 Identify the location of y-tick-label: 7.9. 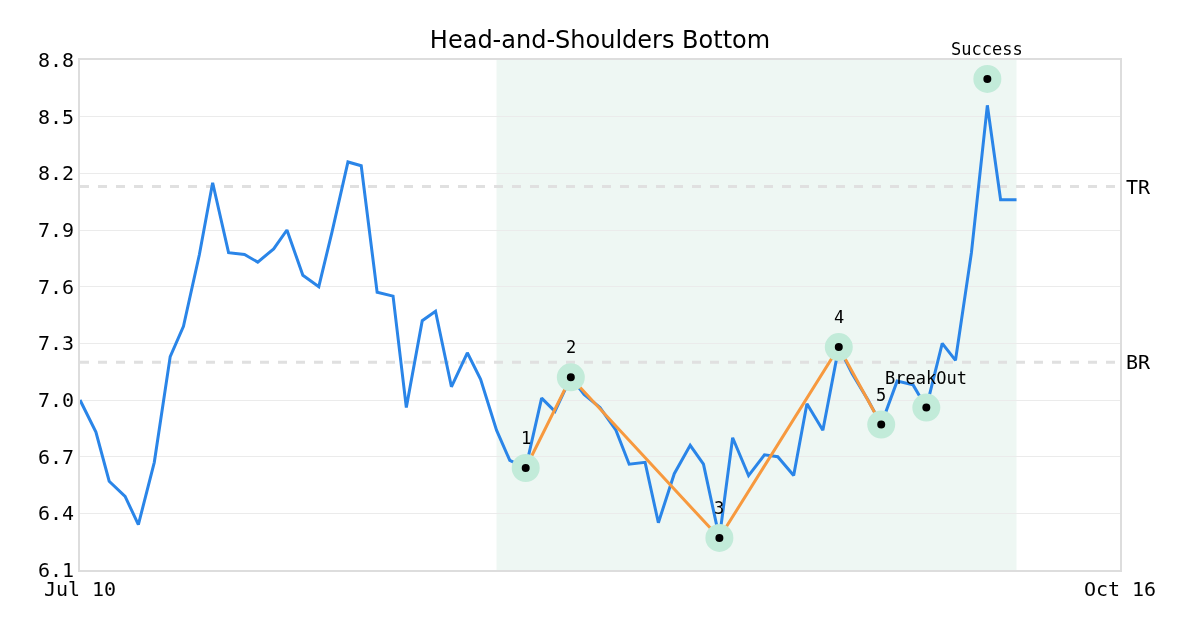
(55, 230).